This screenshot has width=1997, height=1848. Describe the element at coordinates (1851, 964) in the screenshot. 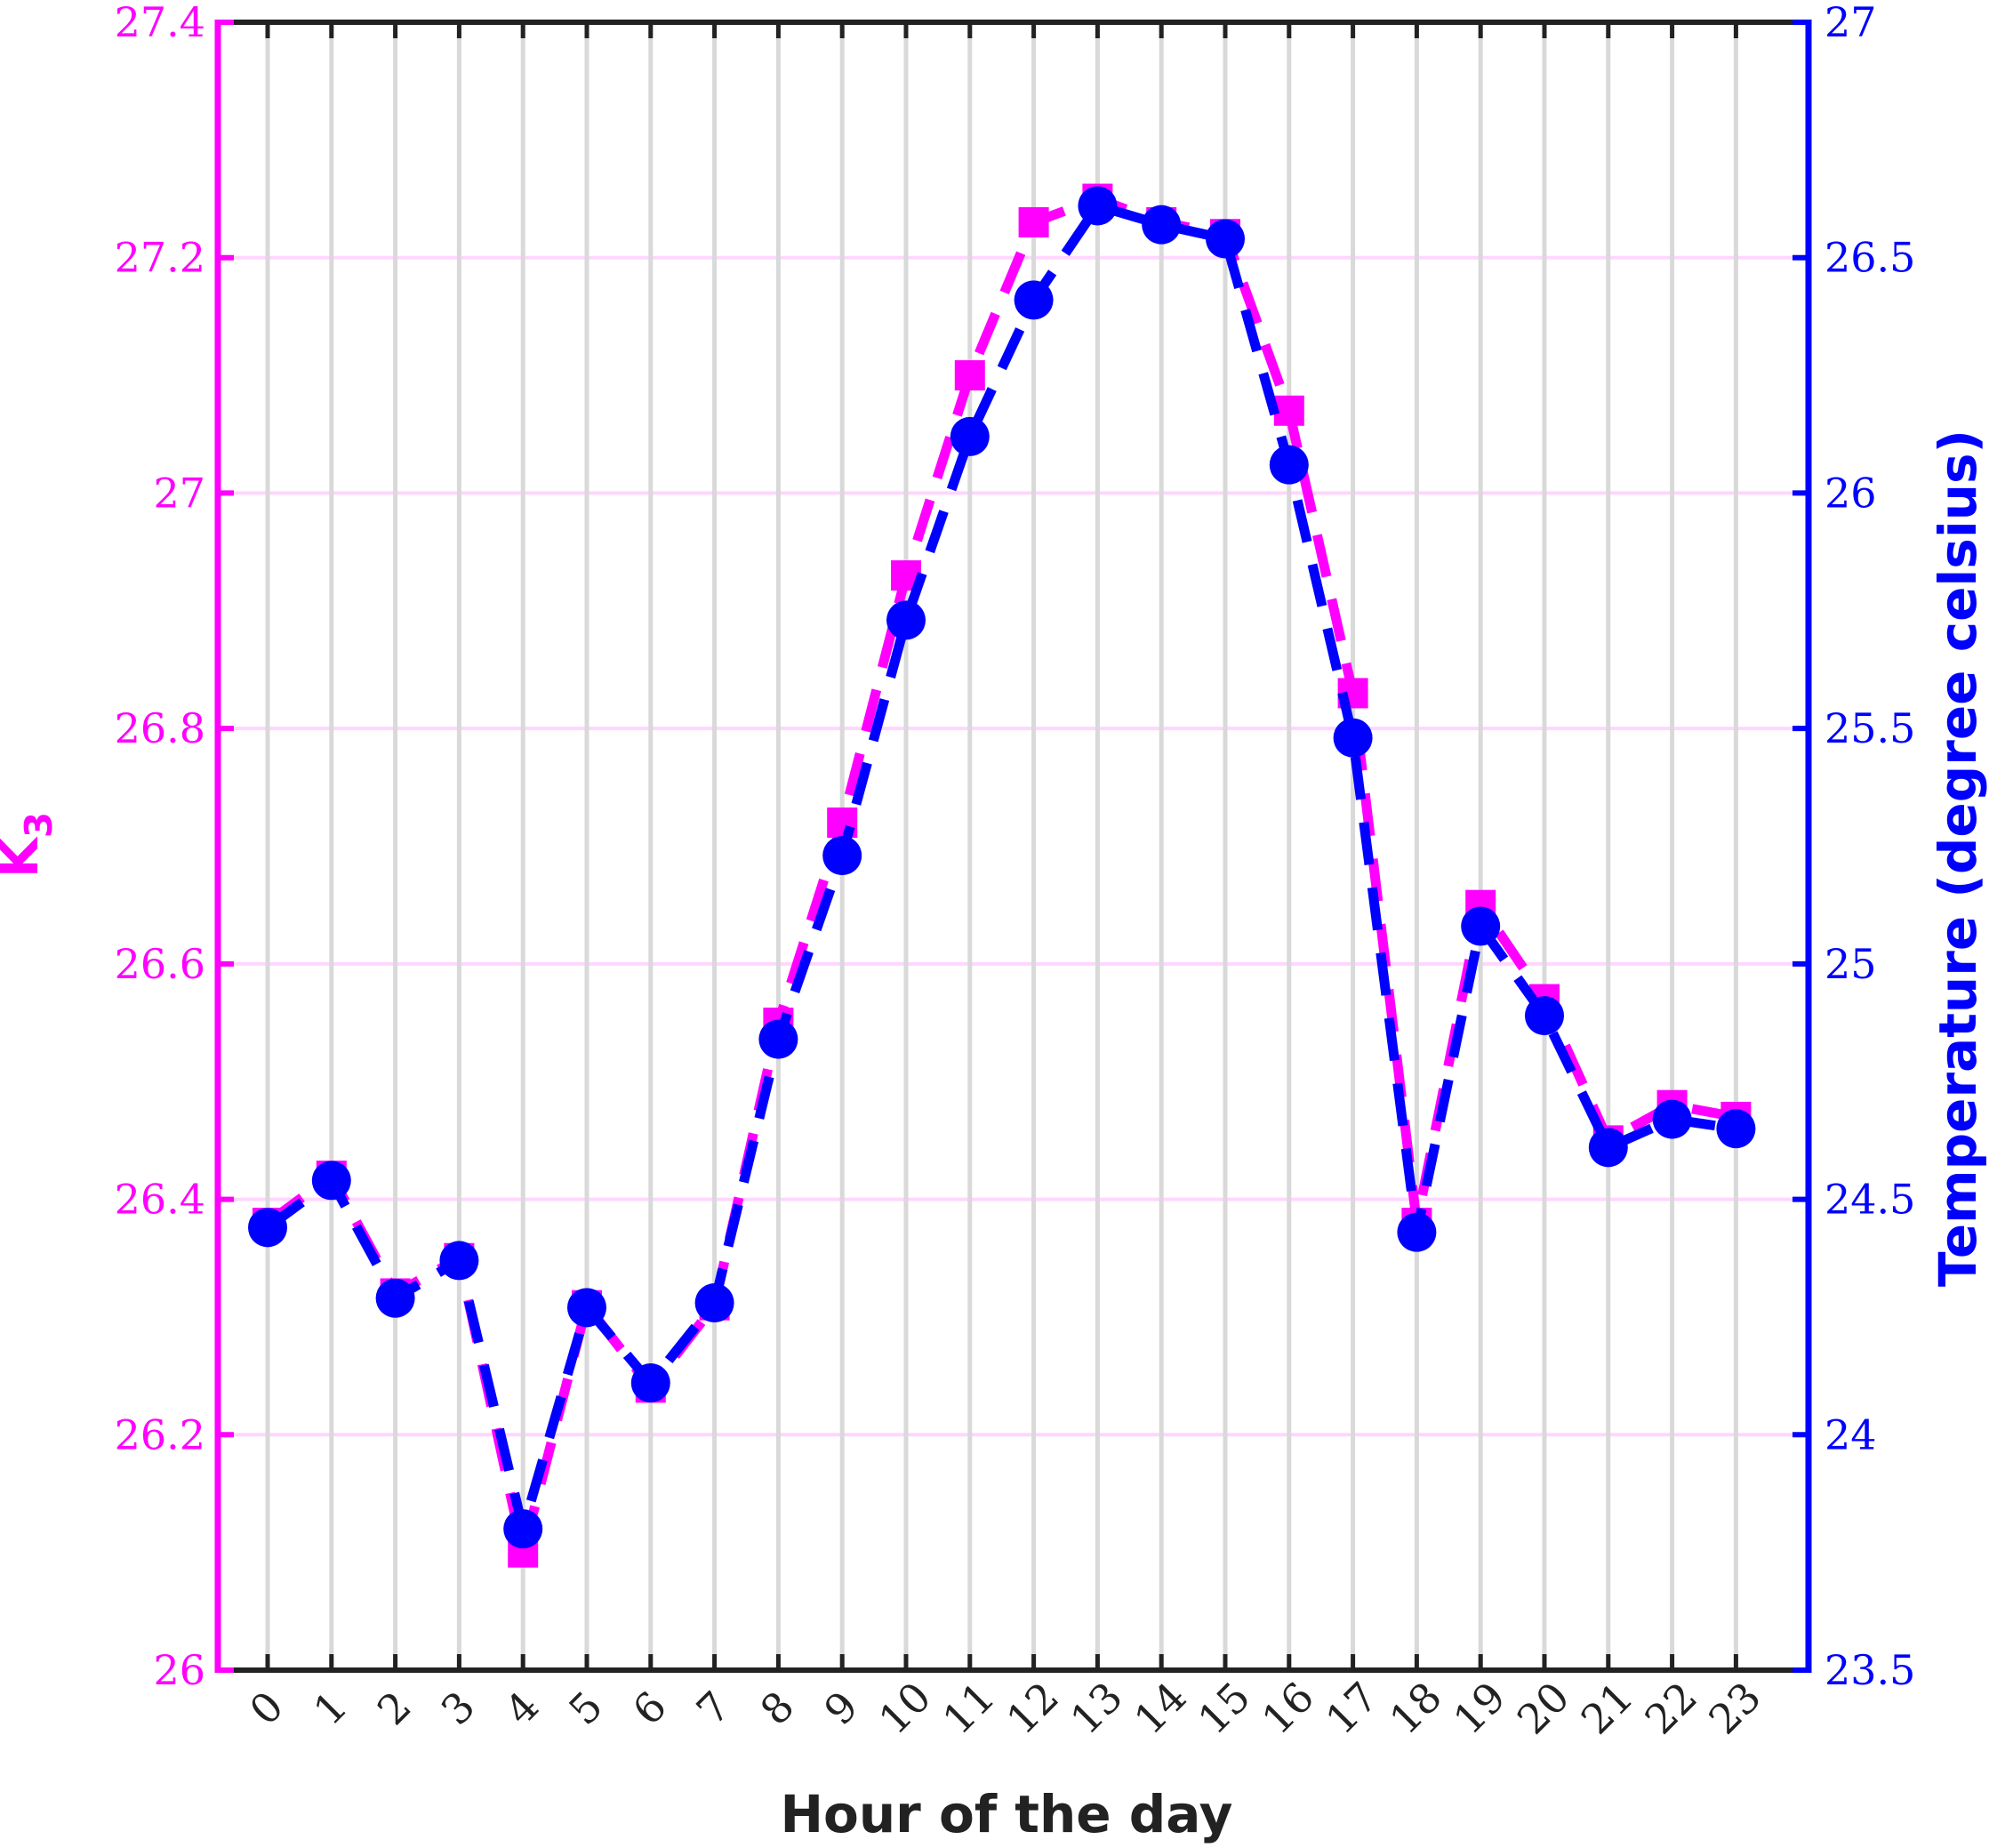

I see `right-tick-label: 25` at that location.